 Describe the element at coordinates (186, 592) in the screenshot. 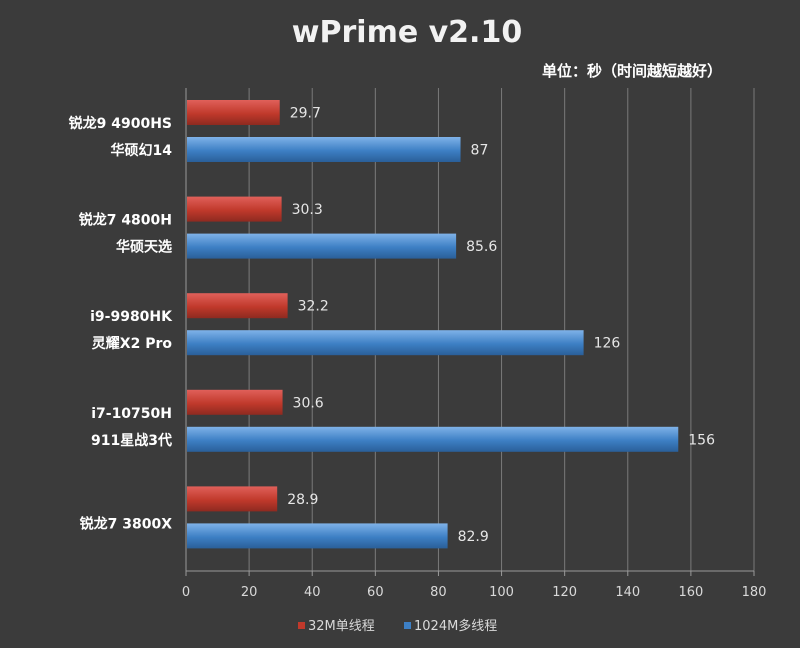

I see `x-tick-label: 0` at that location.